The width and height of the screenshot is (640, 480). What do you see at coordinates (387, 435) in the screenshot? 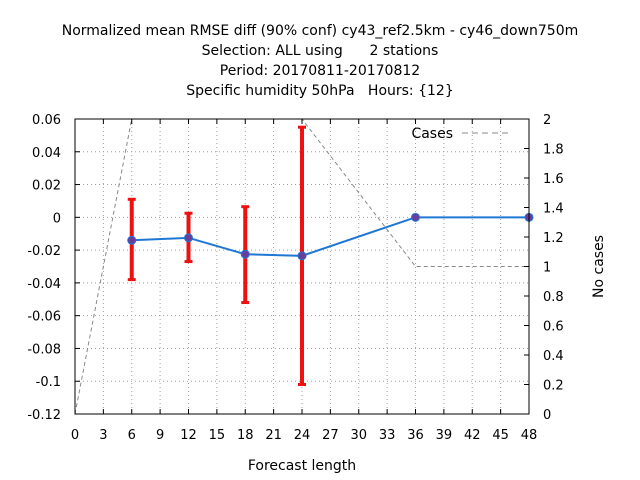
I see `x-tick-label: 33` at bounding box center [387, 435].